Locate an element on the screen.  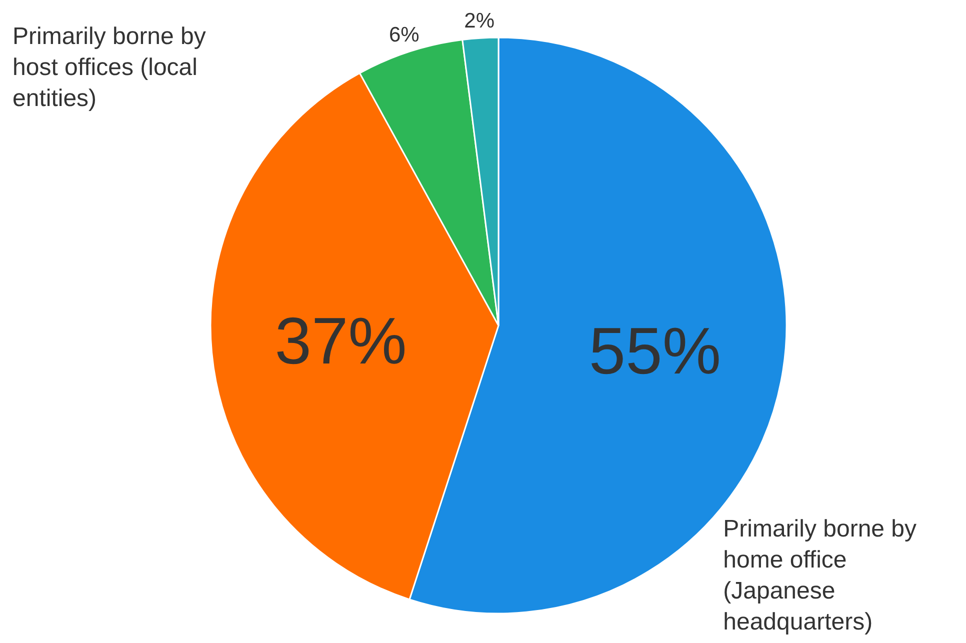
data-label: 2% is located at coordinates (479, 20).